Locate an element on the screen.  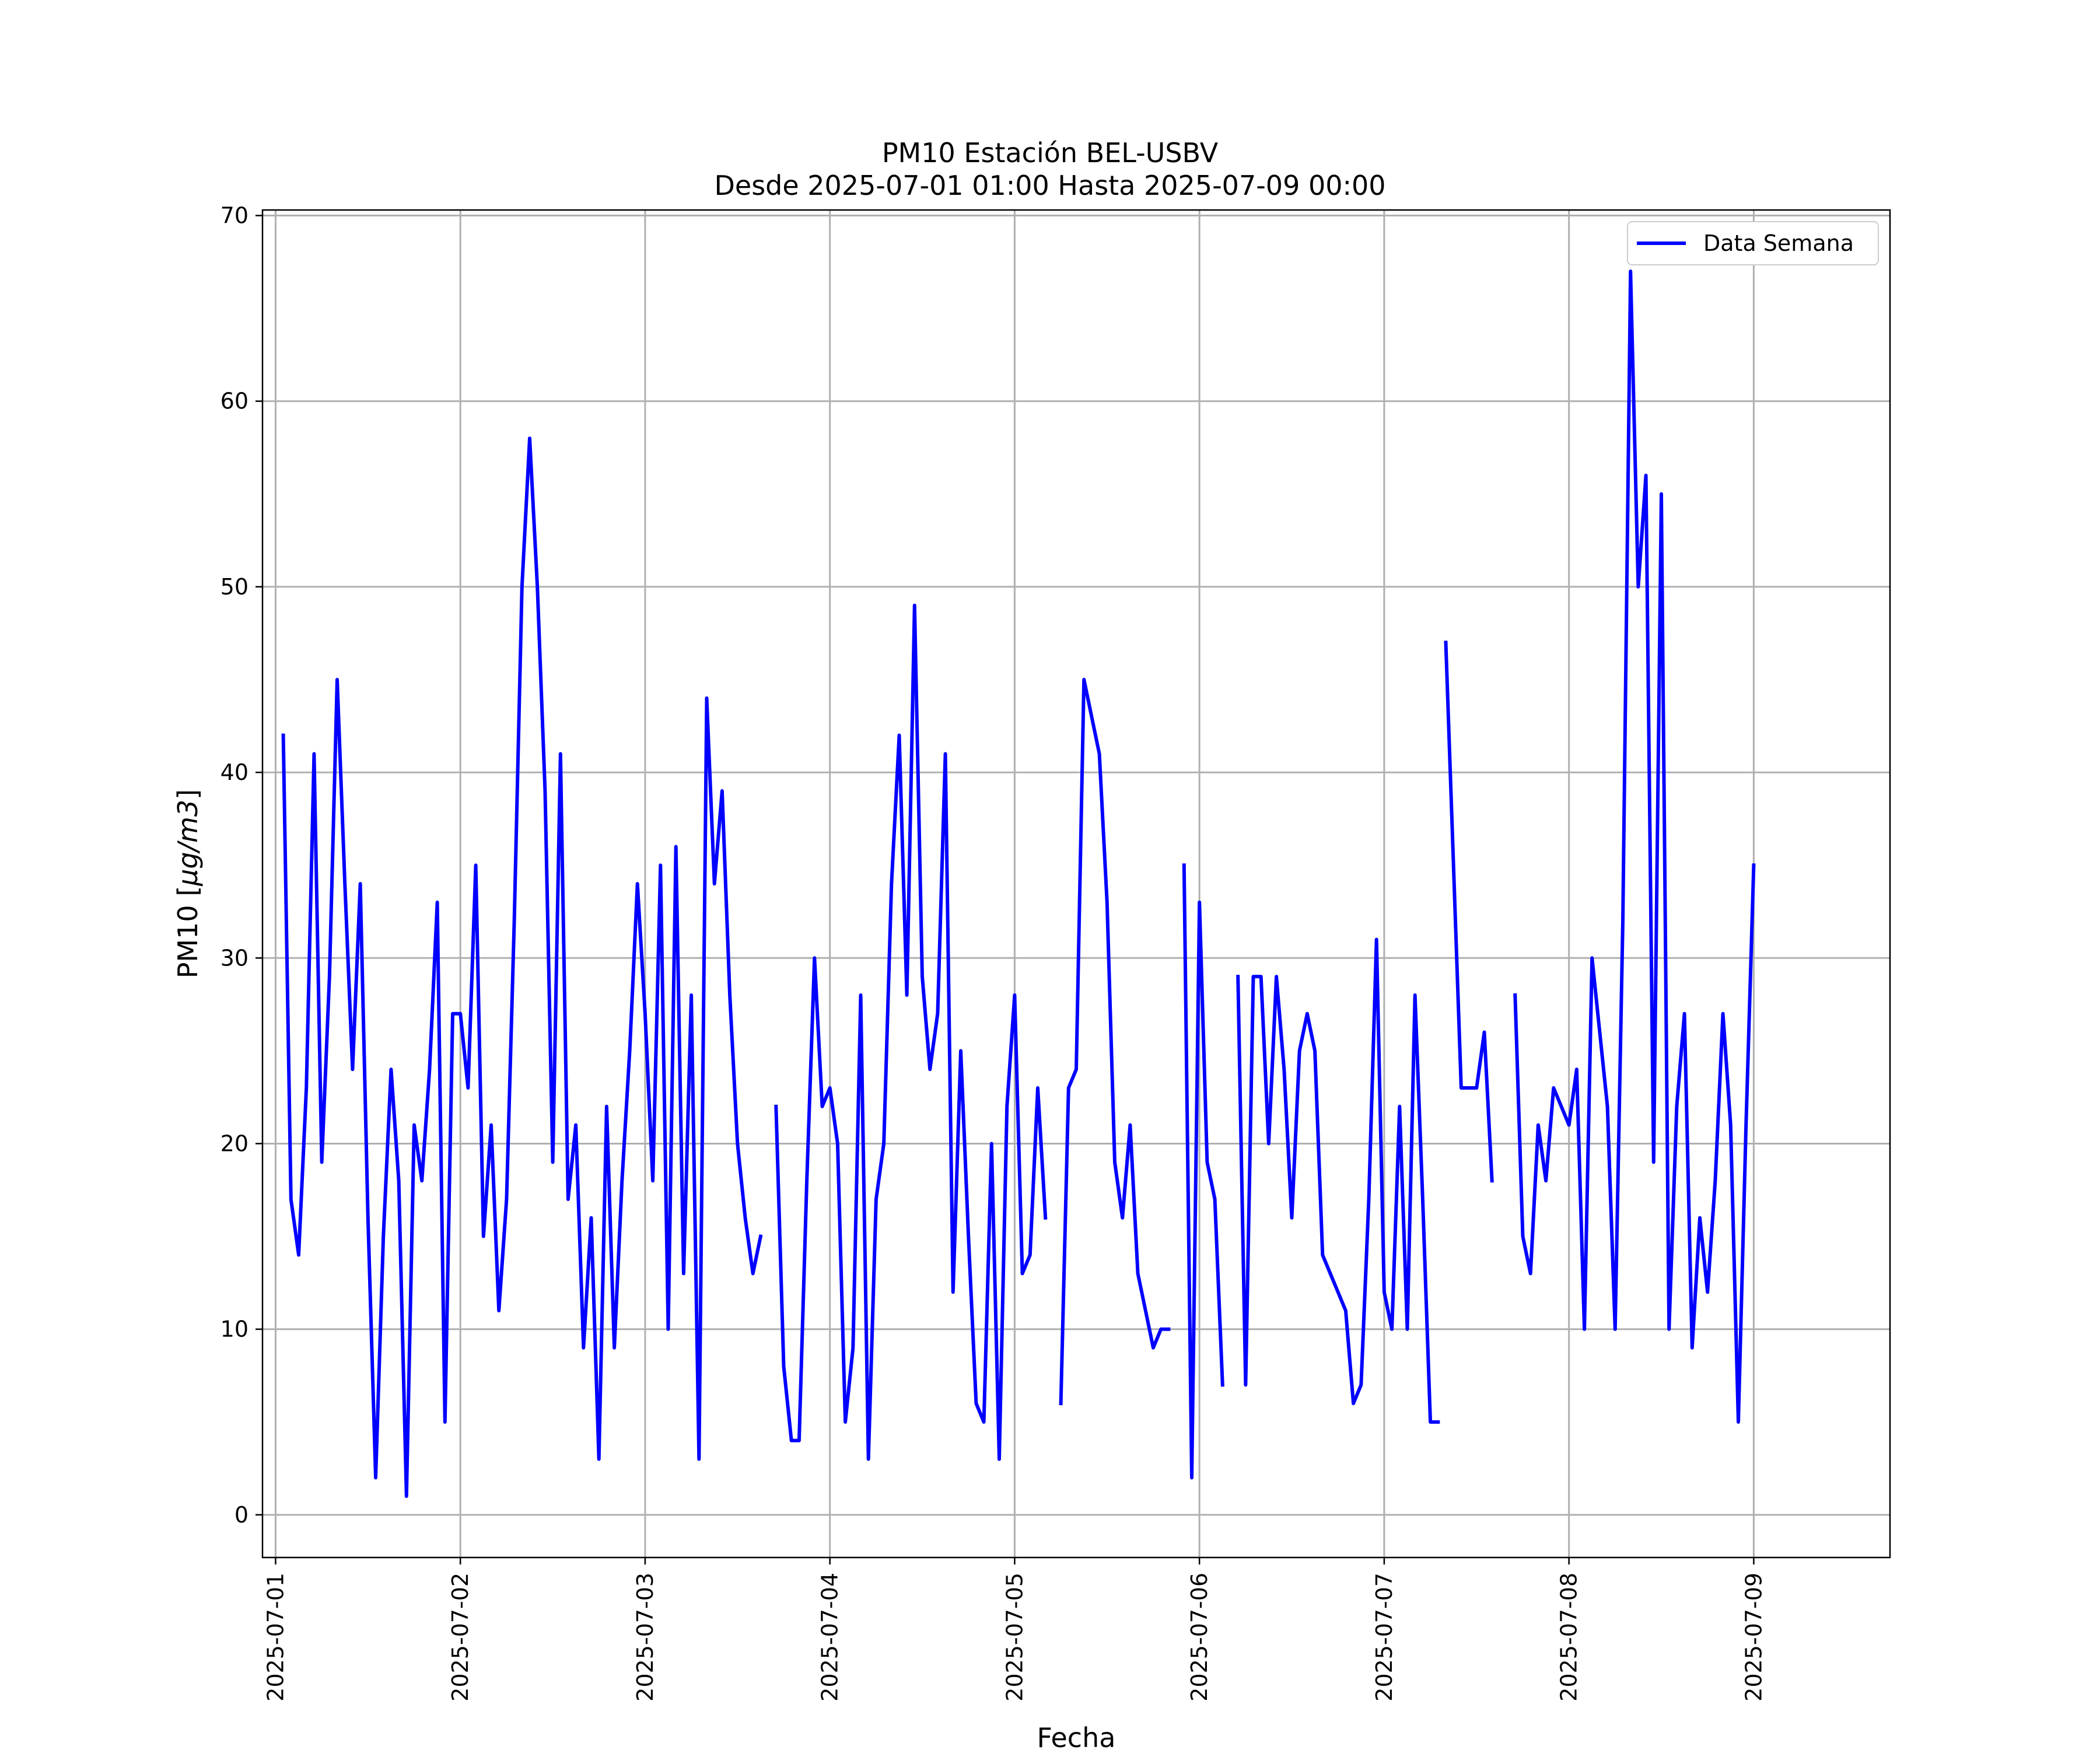
x-tick-label: 2025-07-05 is located at coordinates (1014, 1637).